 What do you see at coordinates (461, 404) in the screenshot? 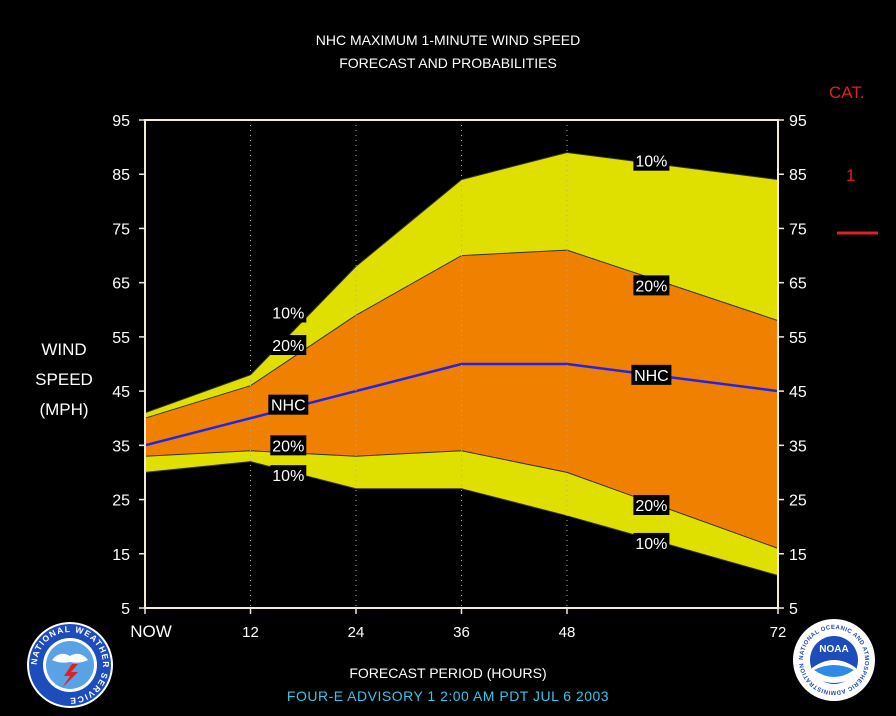
I see `nhc-forecast-line` at bounding box center [461, 404].